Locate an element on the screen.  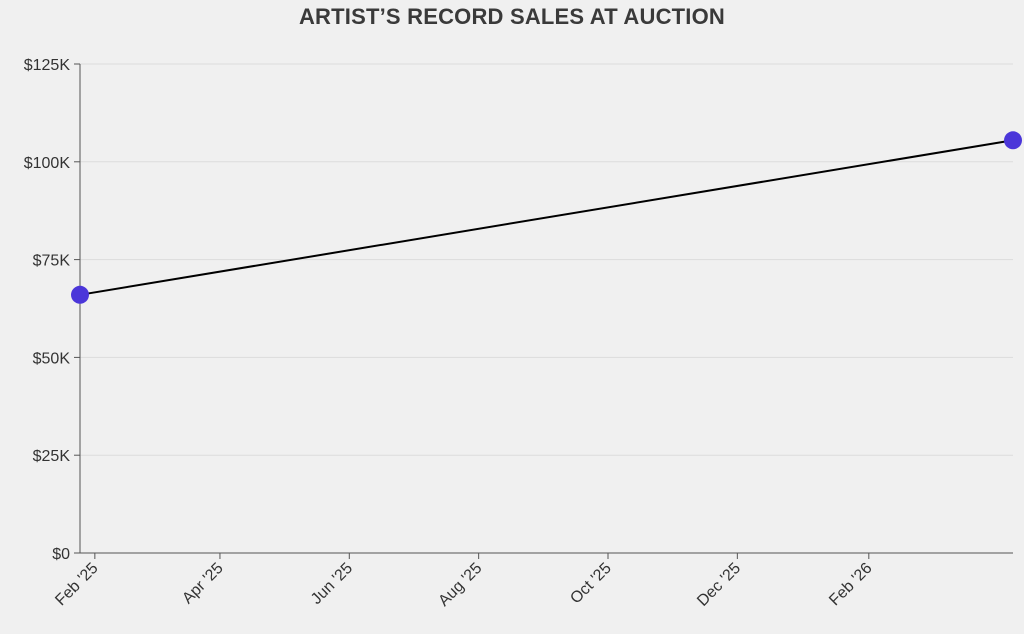
y-tick-label: $0 is located at coordinates (61, 554).